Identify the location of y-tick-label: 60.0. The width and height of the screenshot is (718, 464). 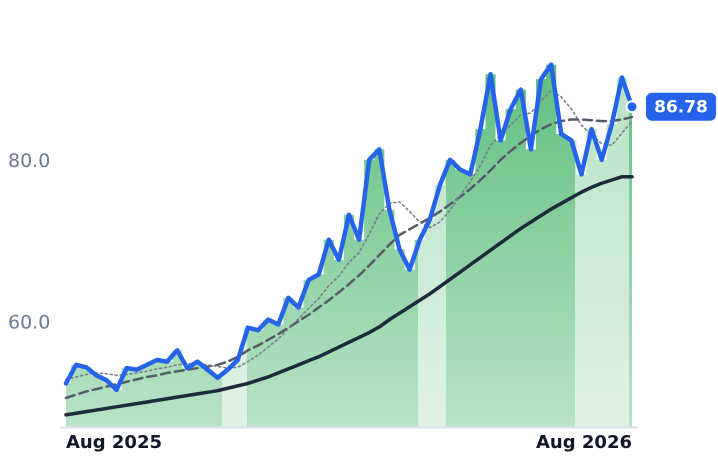
(29, 322).